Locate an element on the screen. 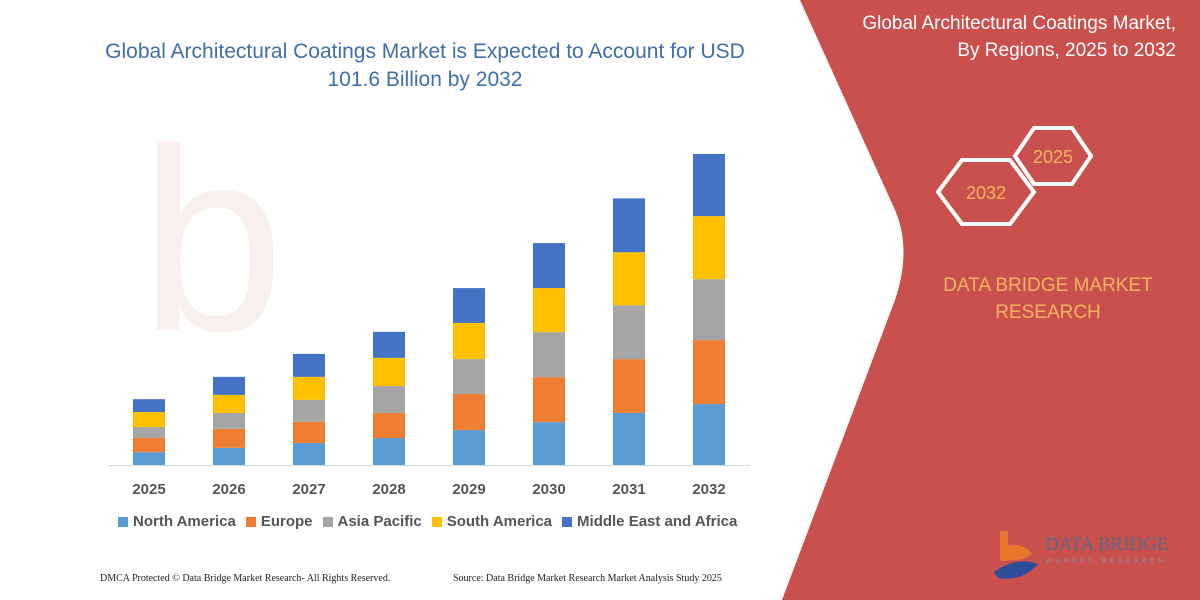  legend-item: Asia Pacific is located at coordinates (372, 521).